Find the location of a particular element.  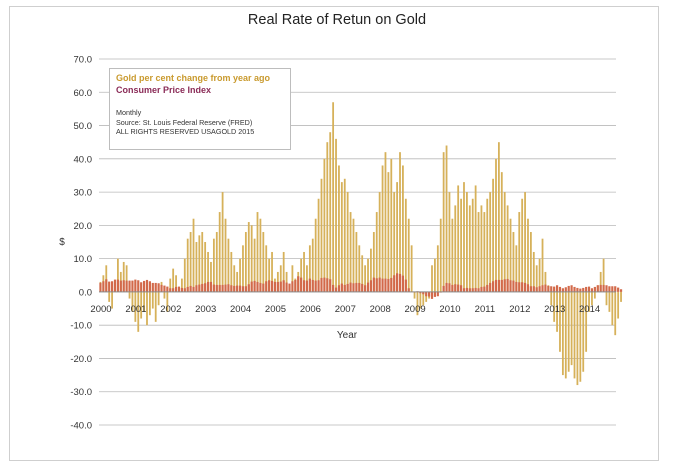

y-tick-label: 10.0 is located at coordinates (83, 259).